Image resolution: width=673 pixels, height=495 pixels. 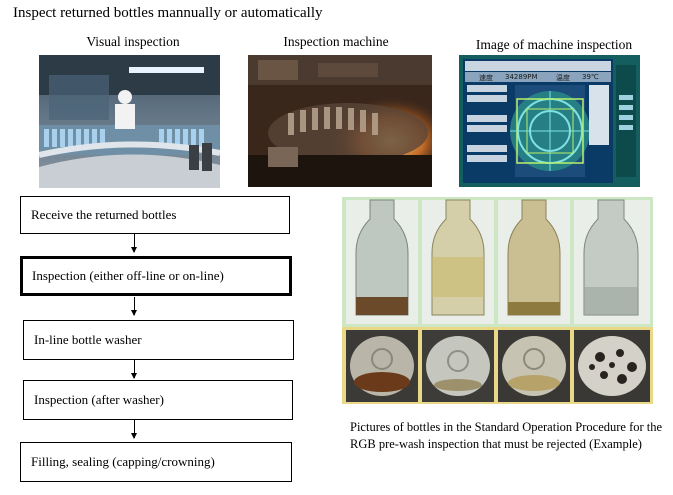 What do you see at coordinates (521, 77) in the screenshot?
I see `screen-value-speed: 34289PM` at bounding box center [521, 77].